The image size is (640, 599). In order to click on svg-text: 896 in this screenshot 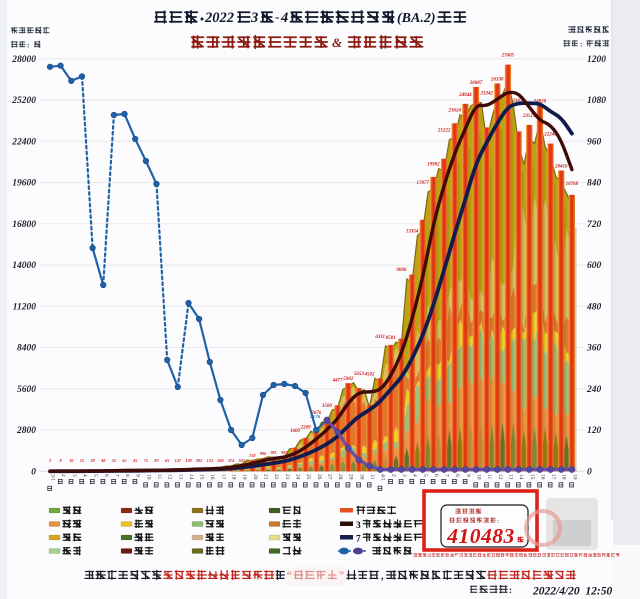, I will do `click(263, 453)`.